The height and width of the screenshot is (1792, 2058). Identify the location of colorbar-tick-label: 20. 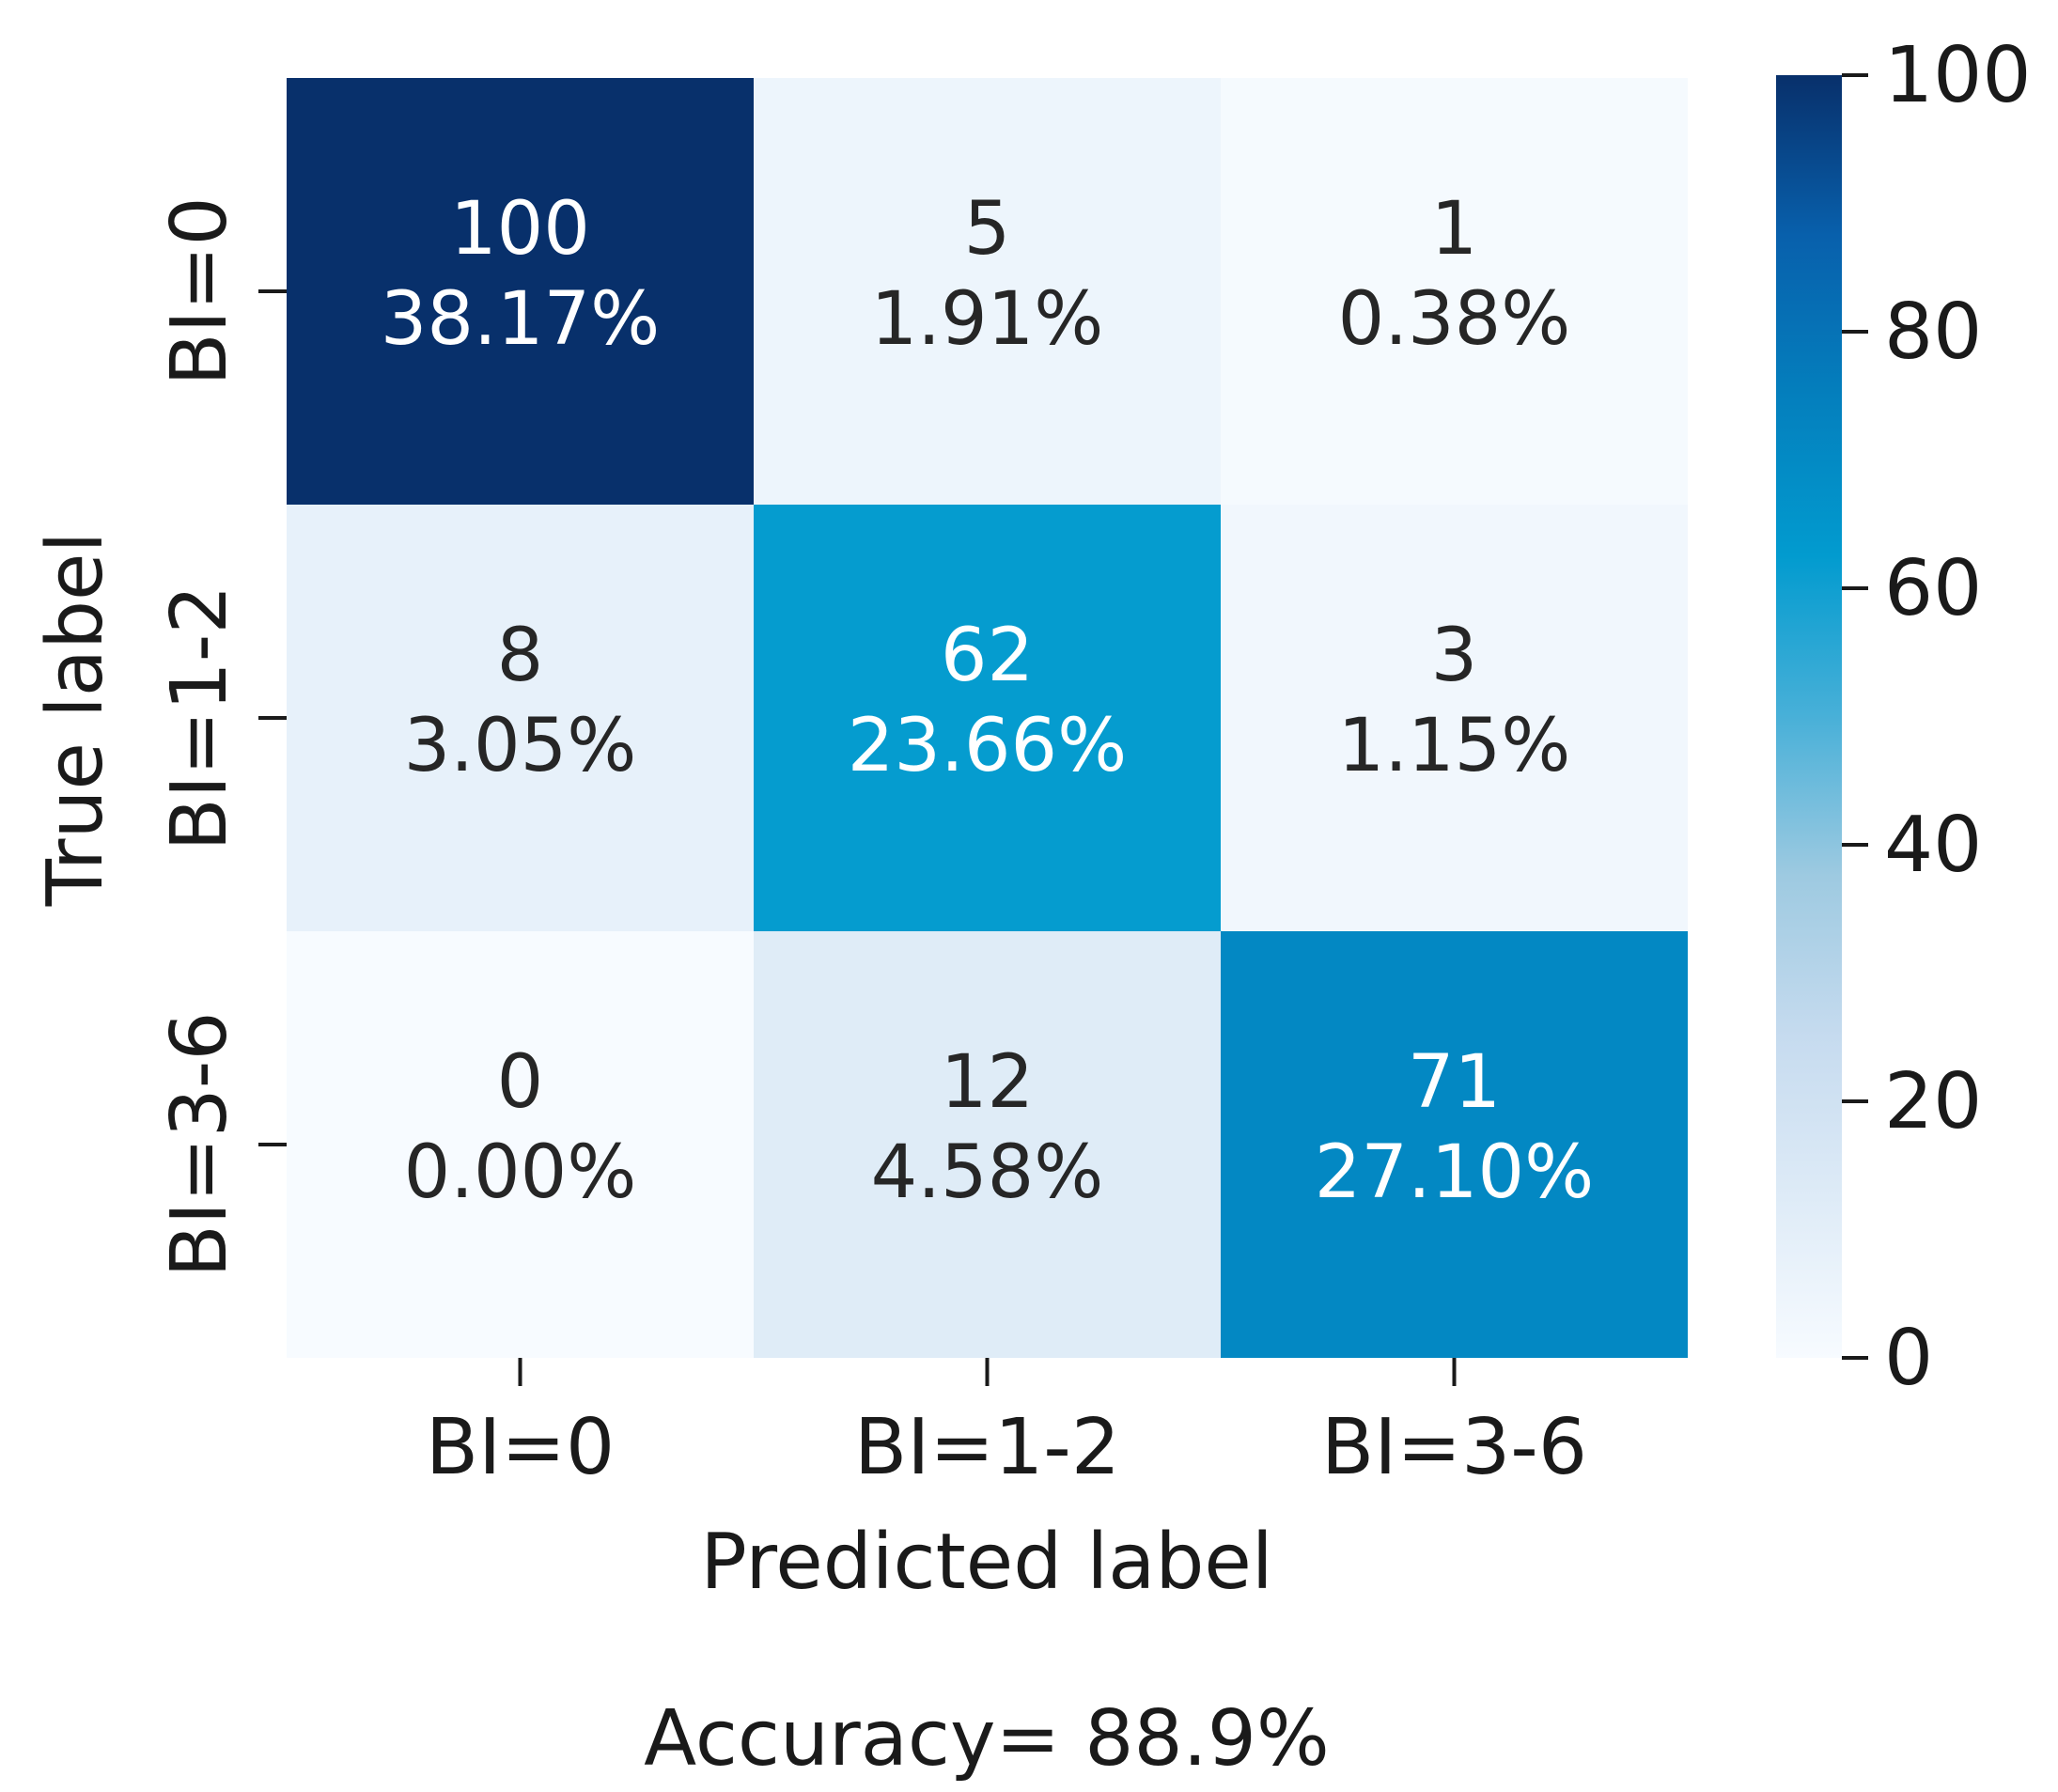
(1933, 1101).